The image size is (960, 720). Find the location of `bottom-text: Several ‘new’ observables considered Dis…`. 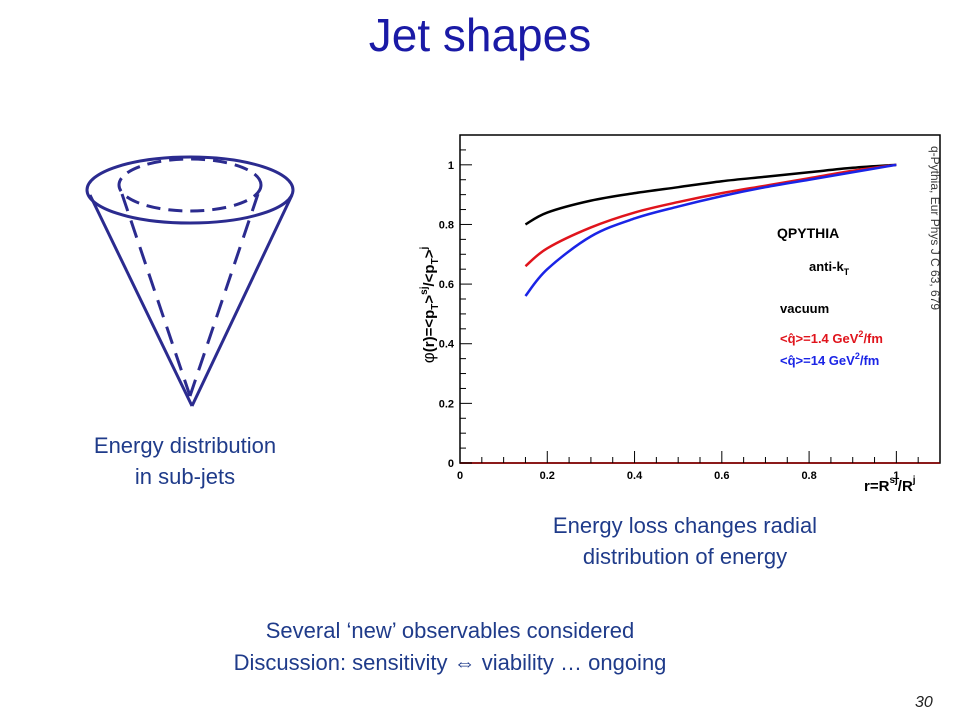

bottom-text: Several ‘new’ observables considered Dis… is located at coordinates (450, 647).